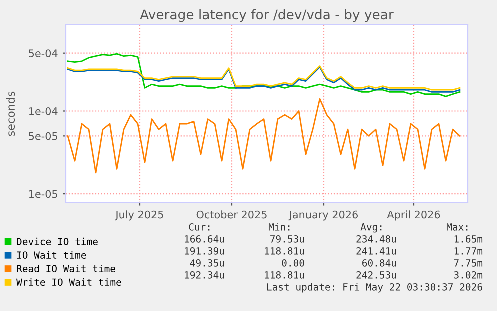  I want to click on text: 79.53u, so click(287, 239).